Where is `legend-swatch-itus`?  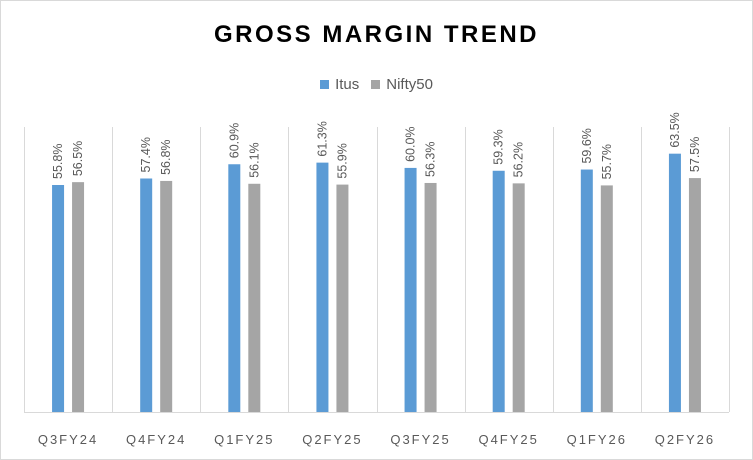 legend-swatch-itus is located at coordinates (325, 84).